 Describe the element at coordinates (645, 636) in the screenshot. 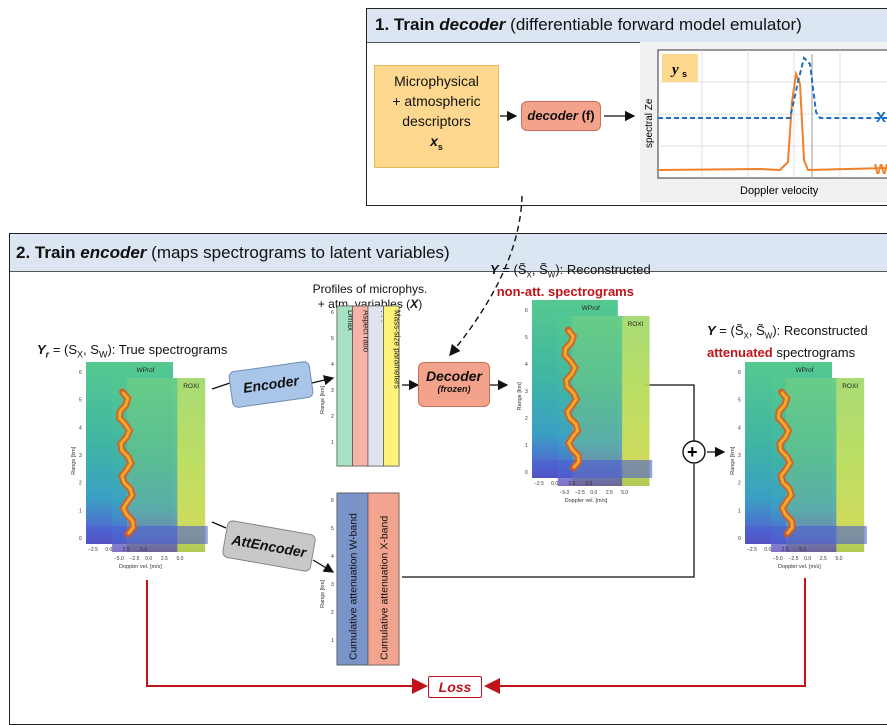

I see `arrow-final-to-loss` at that location.